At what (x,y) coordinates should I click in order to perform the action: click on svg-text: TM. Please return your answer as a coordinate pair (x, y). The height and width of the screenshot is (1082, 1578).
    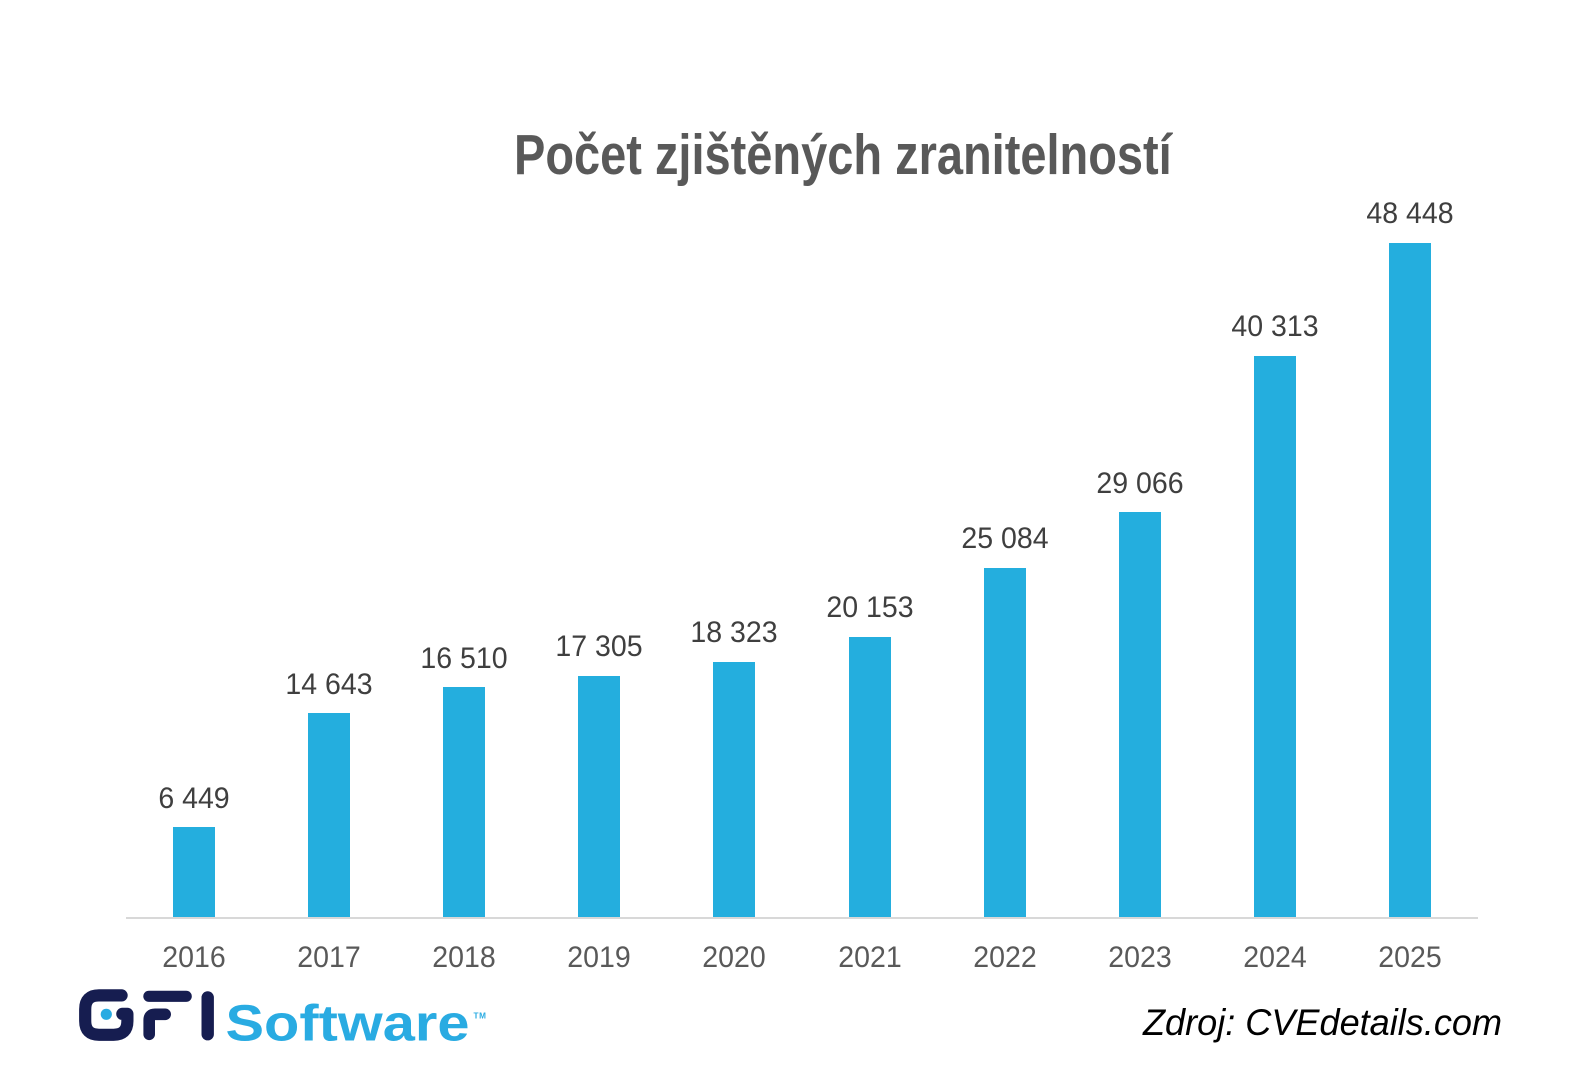
    Looking at the image, I should click on (480, 1016).